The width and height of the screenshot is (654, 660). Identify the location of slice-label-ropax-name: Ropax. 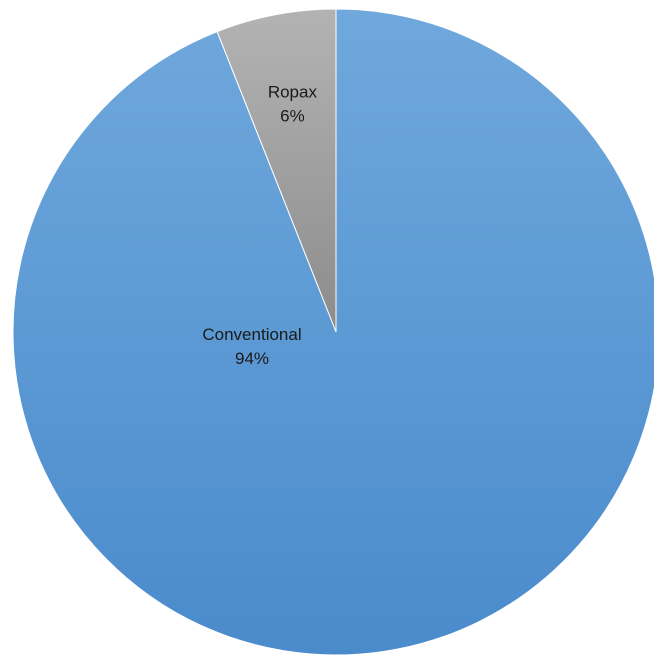
(293, 92).